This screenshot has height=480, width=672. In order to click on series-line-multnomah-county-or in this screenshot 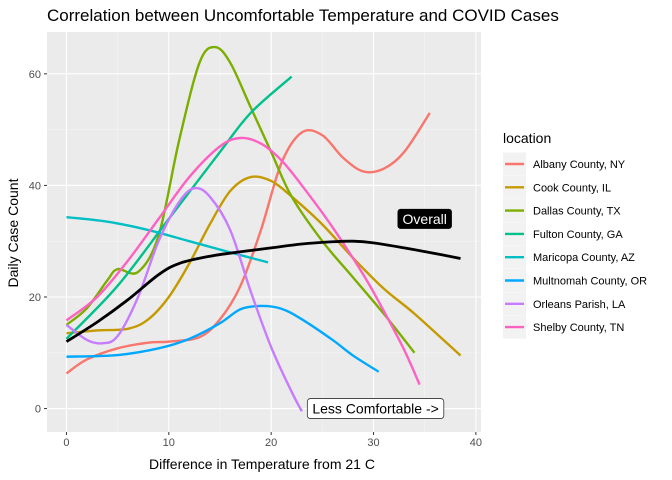, I will do `click(223, 338)`.